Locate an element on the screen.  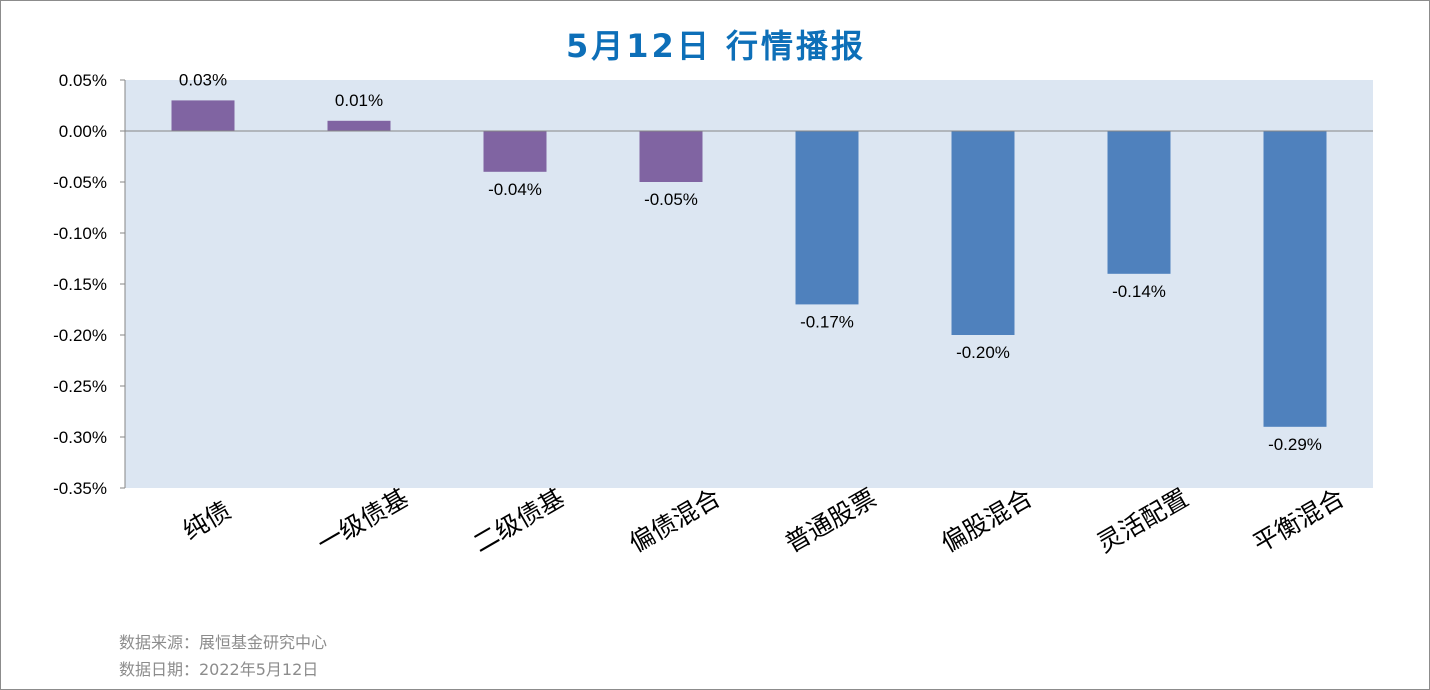
data-label: -0.17% is located at coordinates (827, 321).